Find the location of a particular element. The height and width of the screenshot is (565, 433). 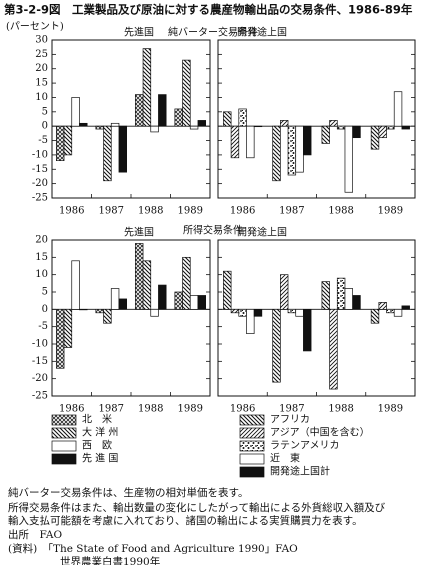

note: 世界農業白書1990年 is located at coordinates (110, 560).